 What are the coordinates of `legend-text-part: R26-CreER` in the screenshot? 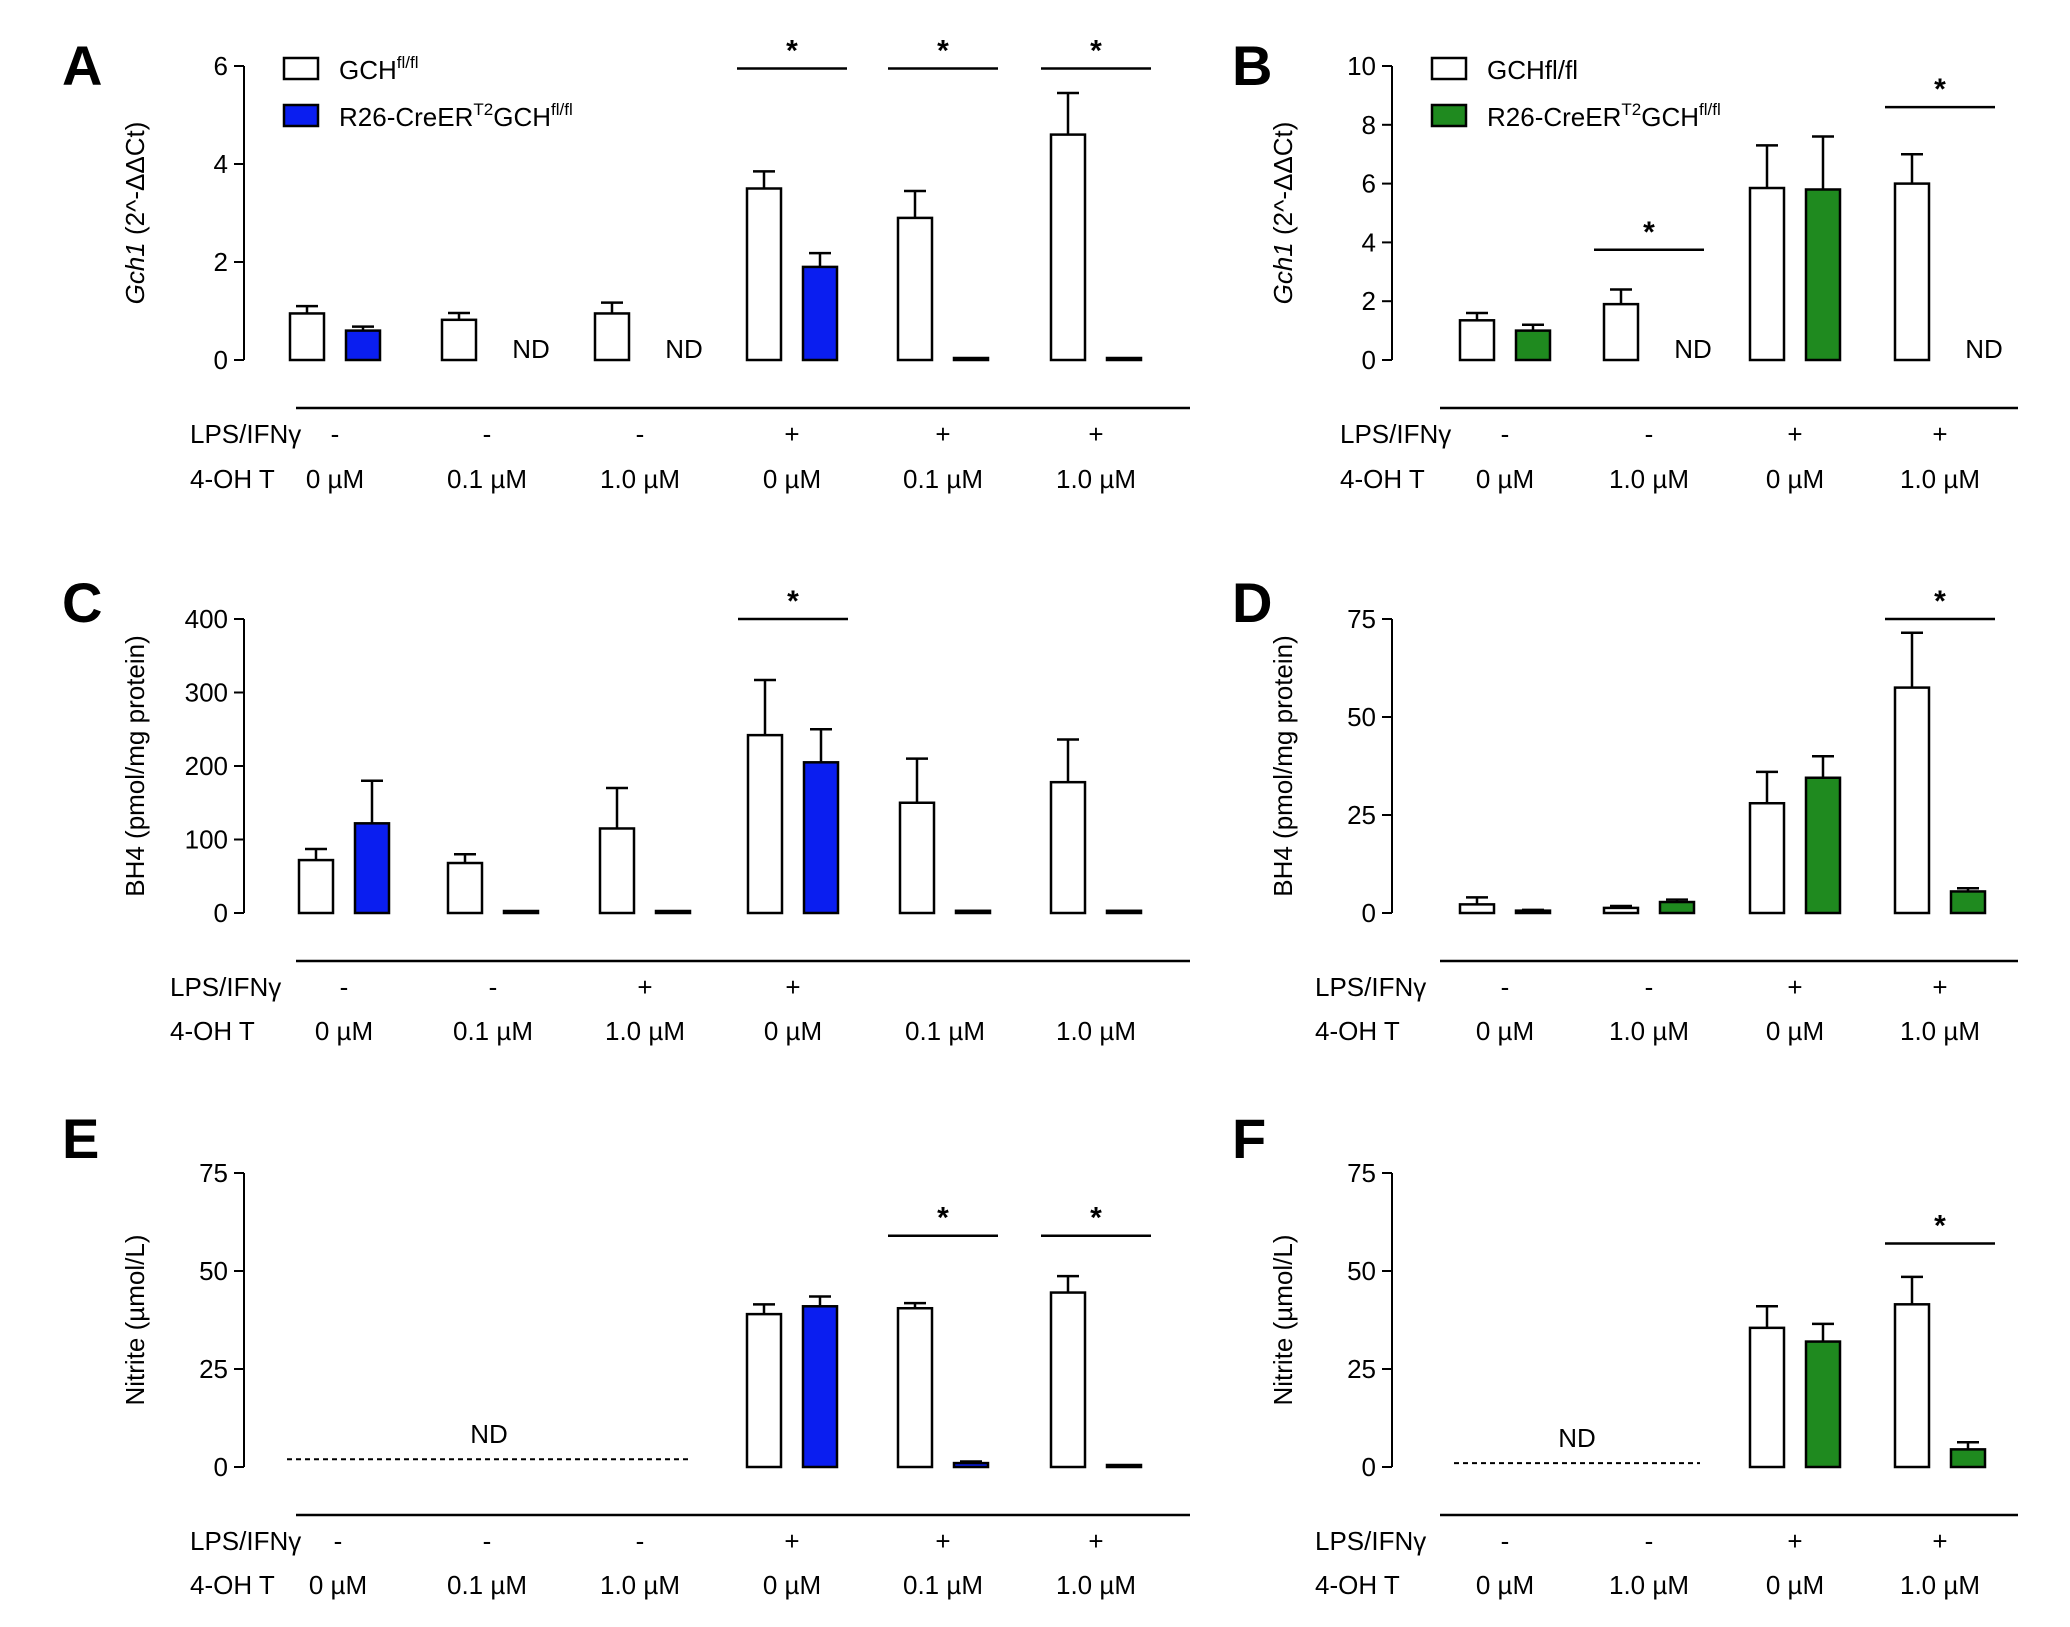 It's located at (406, 117).